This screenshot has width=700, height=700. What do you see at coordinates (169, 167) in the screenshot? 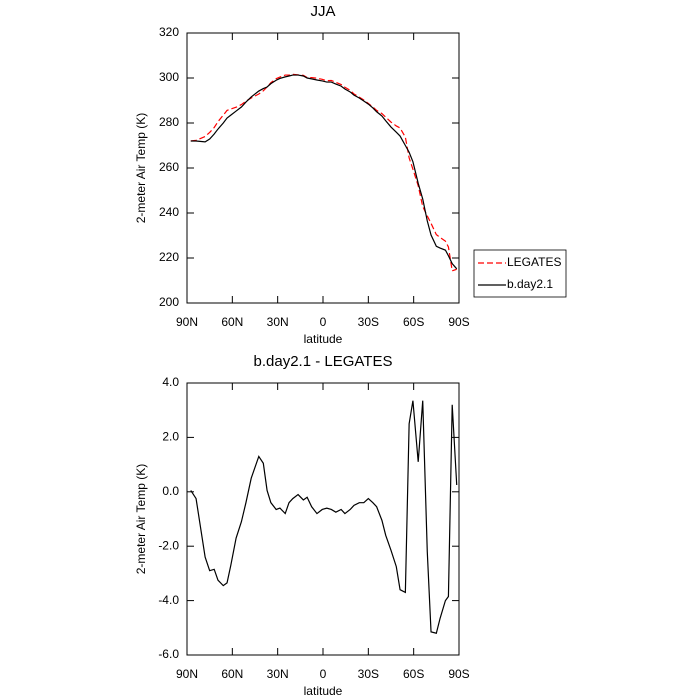
I see `y-tick-label: 260` at bounding box center [169, 167].